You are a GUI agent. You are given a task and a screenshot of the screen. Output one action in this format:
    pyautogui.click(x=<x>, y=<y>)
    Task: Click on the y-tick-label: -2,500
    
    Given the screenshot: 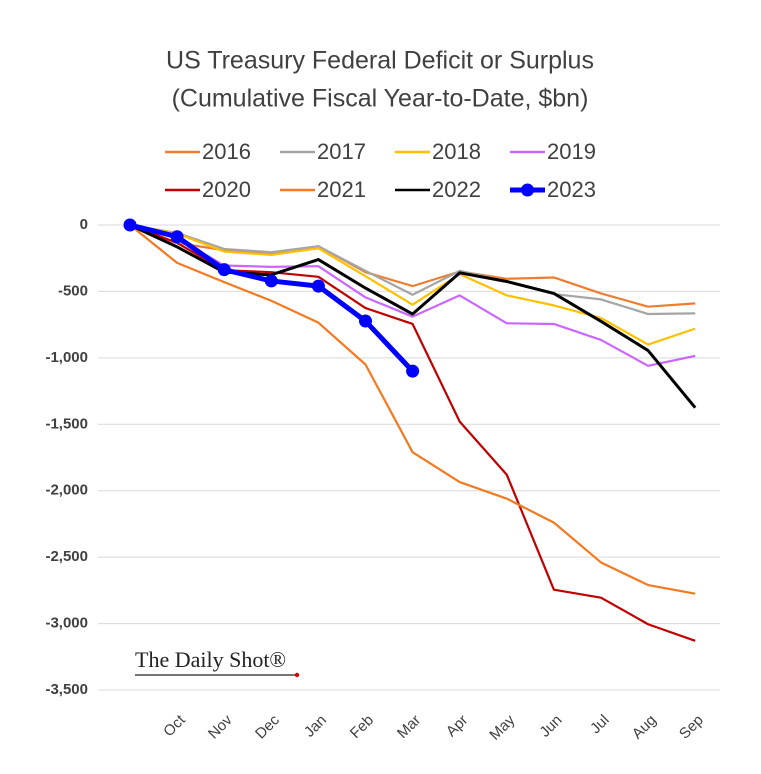 What is the action you would take?
    pyautogui.click(x=66, y=556)
    